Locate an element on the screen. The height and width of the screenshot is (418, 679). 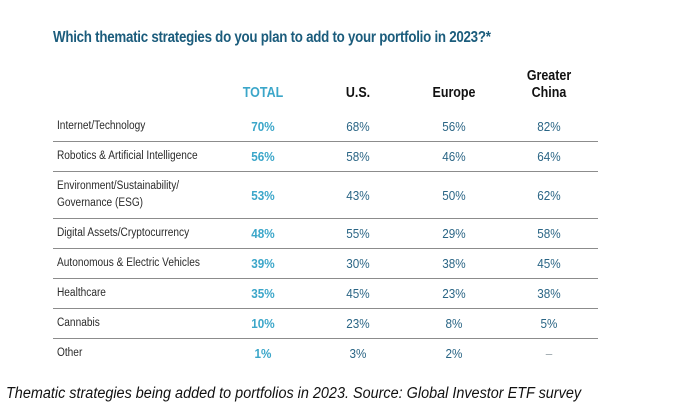
cell-europe: 56% is located at coordinates (454, 126).